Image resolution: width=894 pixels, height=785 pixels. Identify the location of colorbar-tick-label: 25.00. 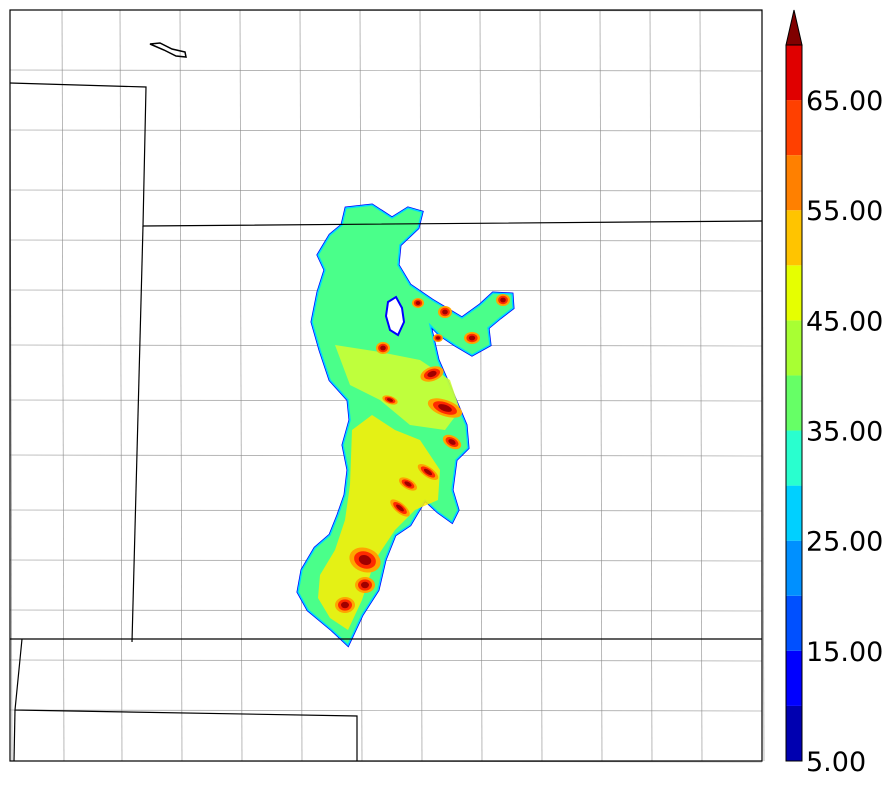
(844, 542).